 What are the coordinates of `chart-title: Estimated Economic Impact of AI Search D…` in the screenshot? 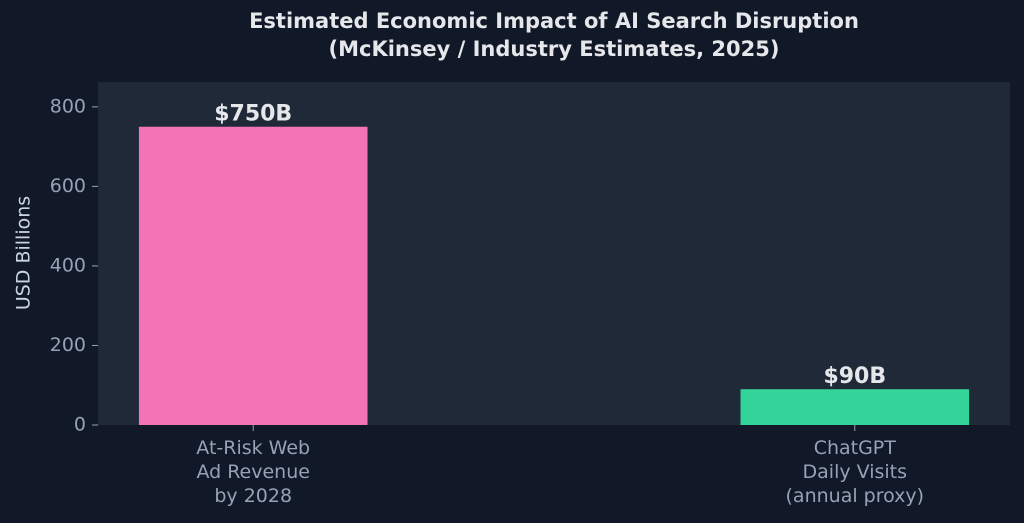 It's located at (554, 35).